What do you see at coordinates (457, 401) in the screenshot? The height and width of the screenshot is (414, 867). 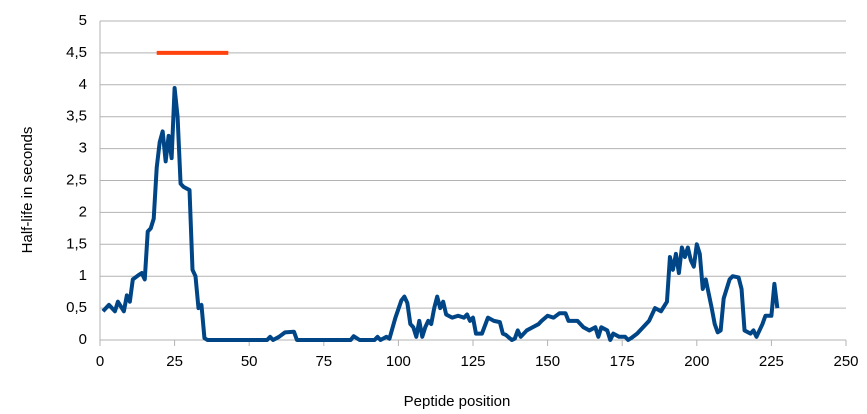 I see `x-axis-title: Peptide position` at bounding box center [457, 401].